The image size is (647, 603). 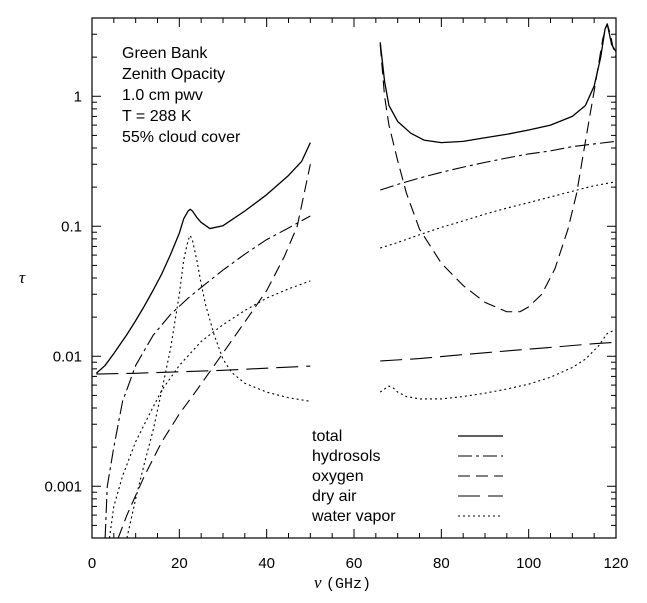 I want to click on x-tick-label: 80, so click(x=441, y=563).